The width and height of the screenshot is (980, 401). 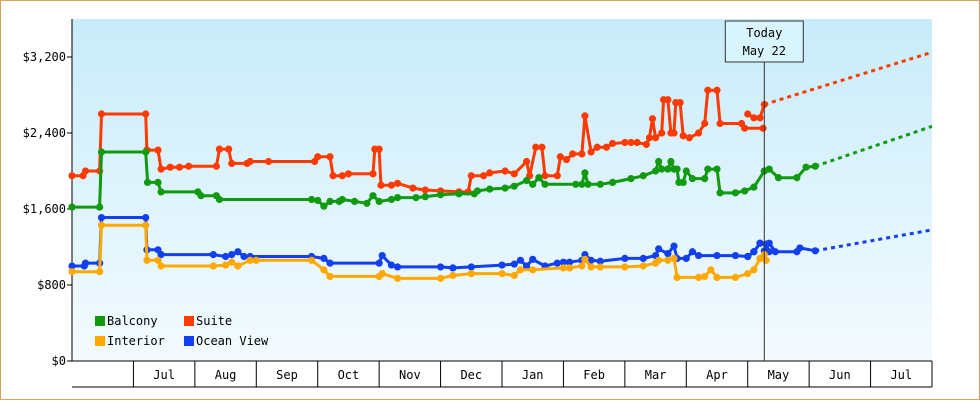 I want to click on legend-swatch-balcony, so click(x=100, y=321).